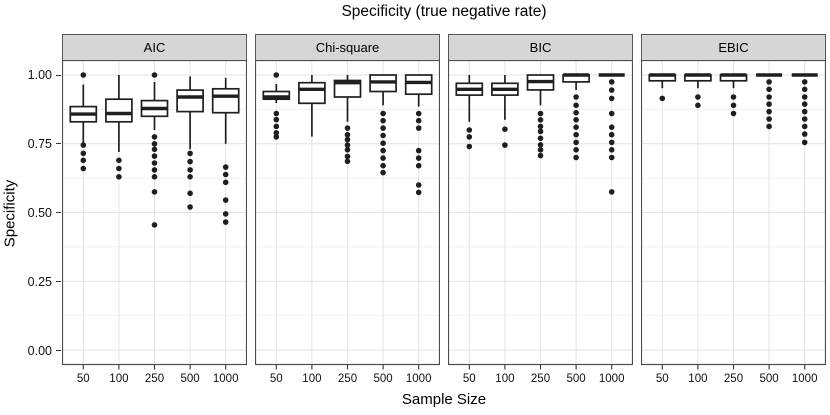  What do you see at coordinates (805, 379) in the screenshot?
I see `x-tick-label: 1000` at bounding box center [805, 379].